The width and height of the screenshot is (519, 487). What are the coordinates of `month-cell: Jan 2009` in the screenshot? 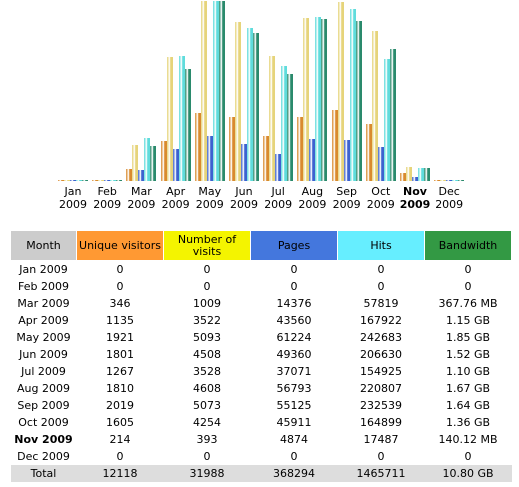 It's located at (43, 269).